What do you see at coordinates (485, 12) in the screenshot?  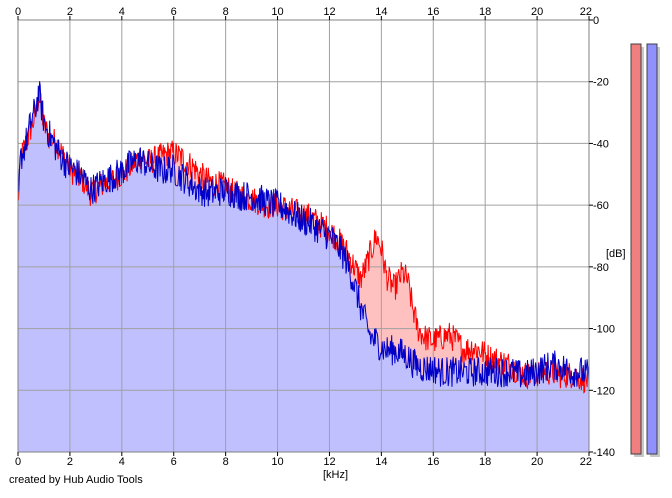 I see `x-tick-label-top: 18` at bounding box center [485, 12].